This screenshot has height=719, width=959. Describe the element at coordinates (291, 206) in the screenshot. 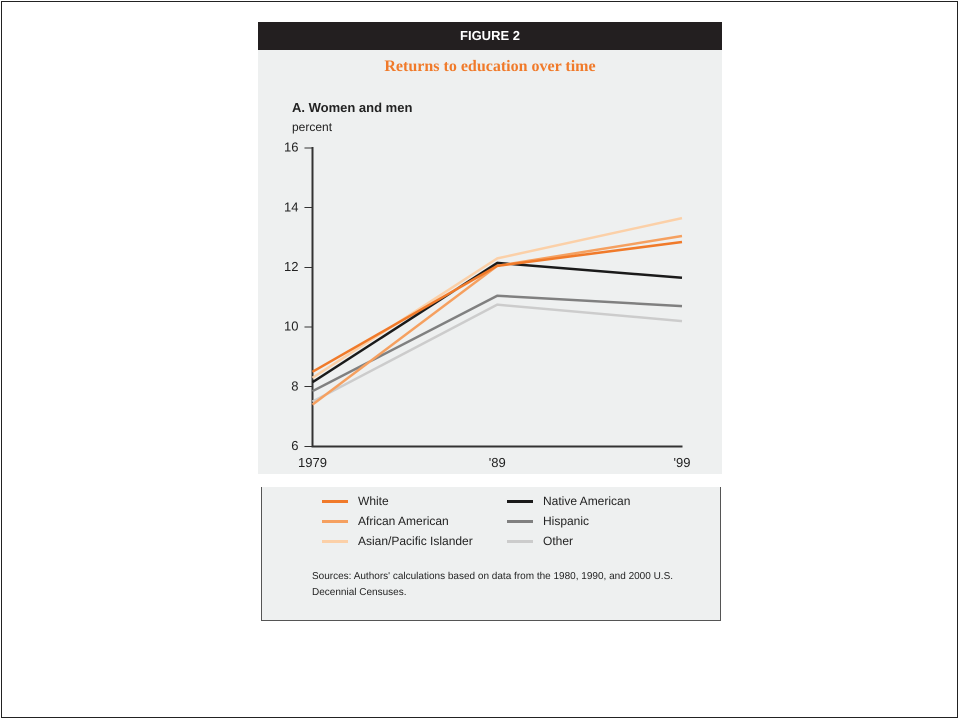

I see `y-tick-label: 14` at that location.